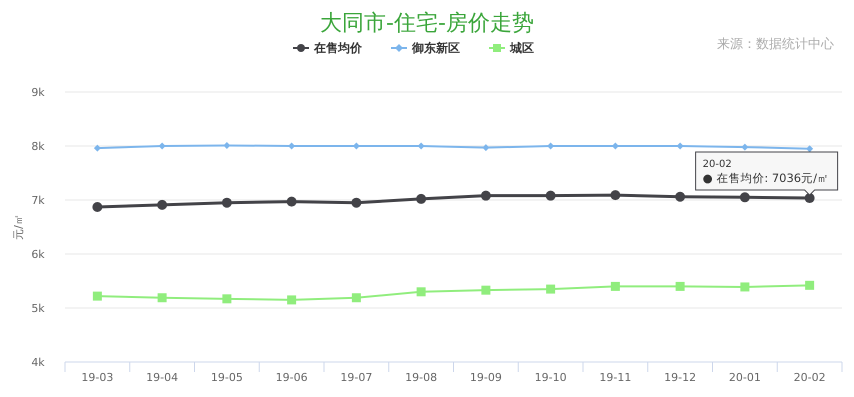 The image size is (854, 397). What do you see at coordinates (292, 377) in the screenshot?
I see `x-tick-label: 19-06` at bounding box center [292, 377].